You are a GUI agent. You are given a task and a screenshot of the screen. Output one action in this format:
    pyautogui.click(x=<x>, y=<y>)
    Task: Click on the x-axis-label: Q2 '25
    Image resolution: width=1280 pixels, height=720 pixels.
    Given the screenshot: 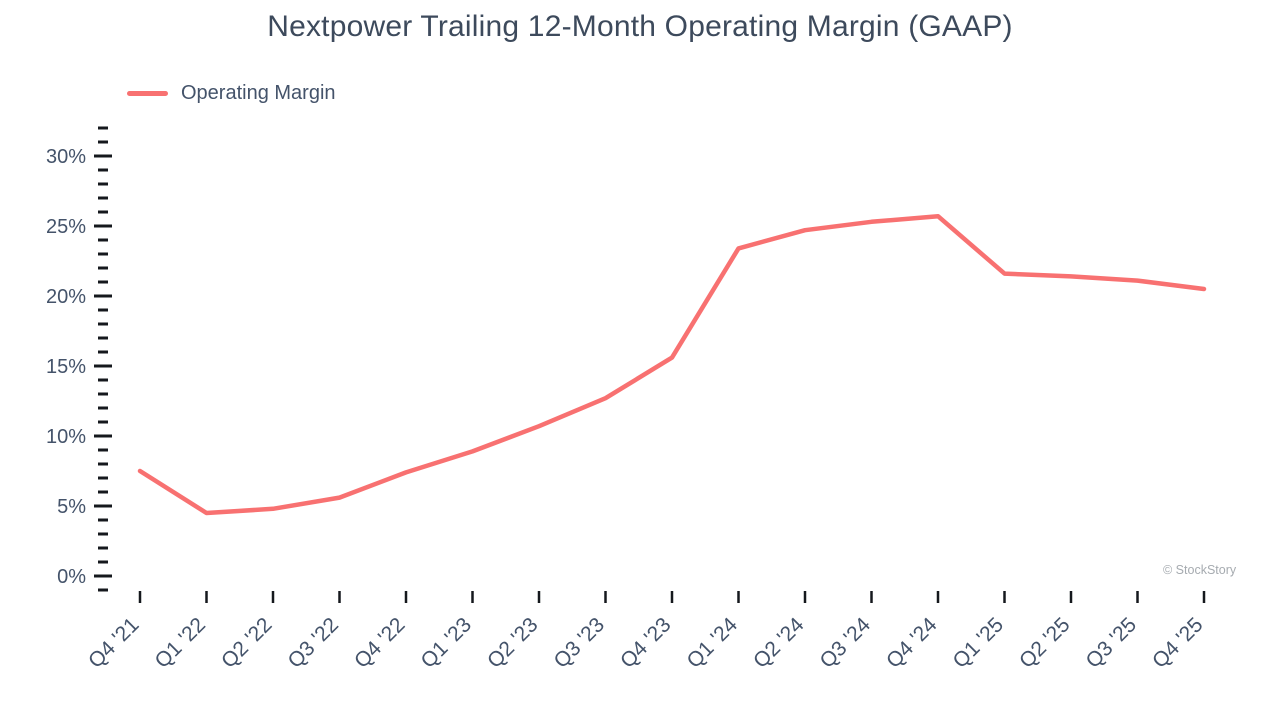 What is the action you would take?
    pyautogui.click(x=1045, y=643)
    